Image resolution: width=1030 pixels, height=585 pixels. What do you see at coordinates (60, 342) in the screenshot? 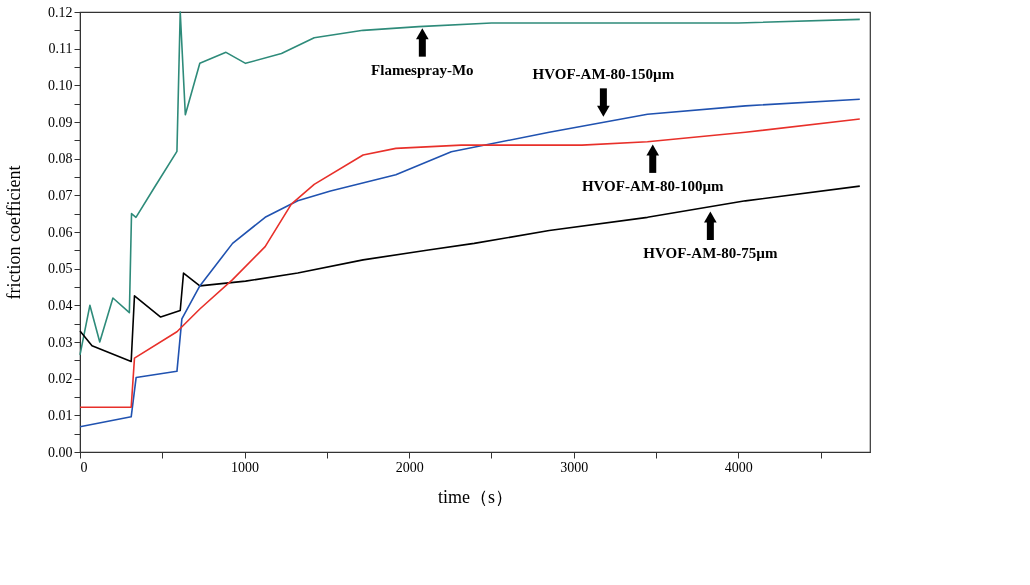
I see `y-tick-label: 0.03` at bounding box center [60, 342].